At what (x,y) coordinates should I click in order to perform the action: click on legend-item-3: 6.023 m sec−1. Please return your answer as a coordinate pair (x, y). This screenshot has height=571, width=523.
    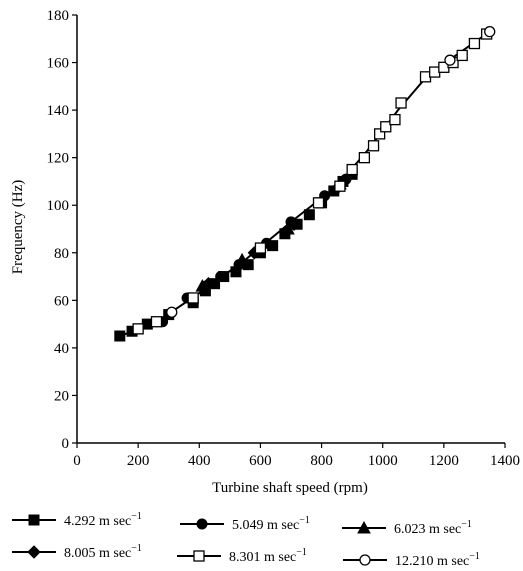
    Looking at the image, I should click on (407, 528).